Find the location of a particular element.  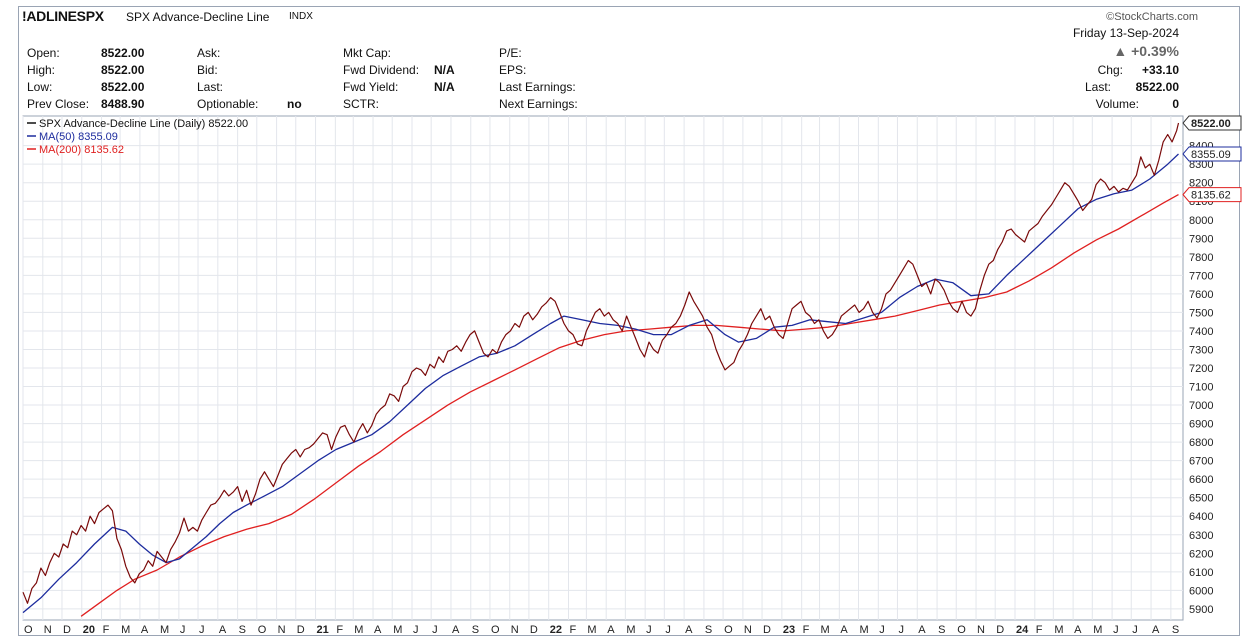

chg-value: +33.10 is located at coordinates (1160, 70).